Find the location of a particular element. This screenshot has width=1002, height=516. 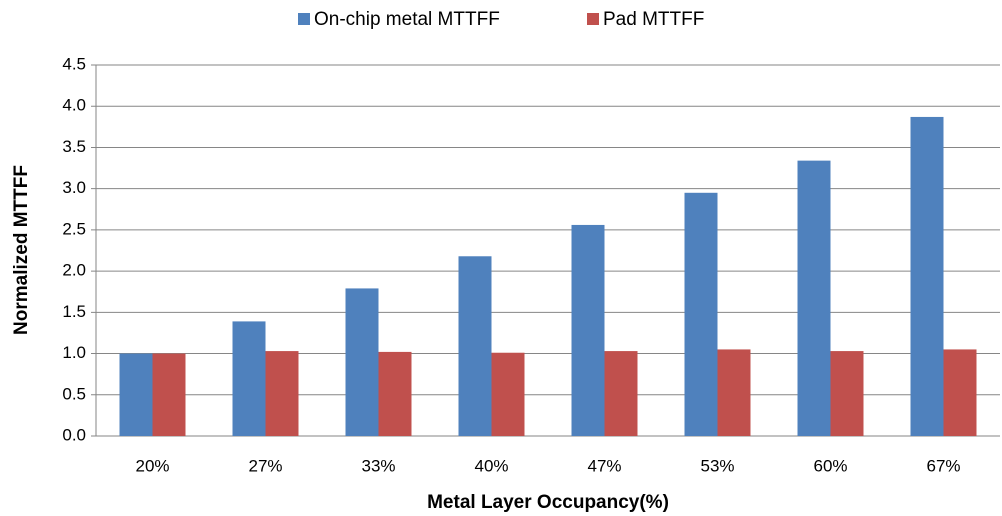

x-tick-label: 40% is located at coordinates (491, 465).